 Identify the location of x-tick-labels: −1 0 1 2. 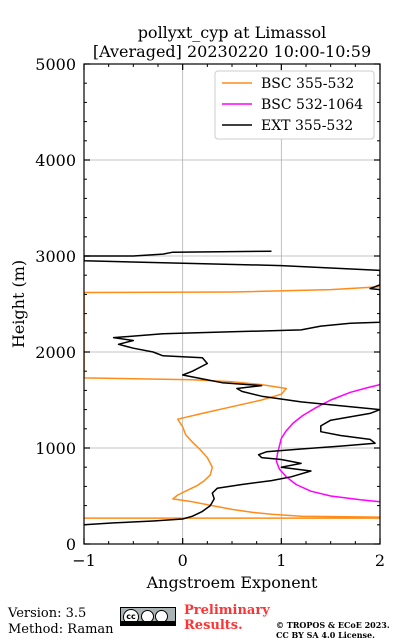
(228, 560).